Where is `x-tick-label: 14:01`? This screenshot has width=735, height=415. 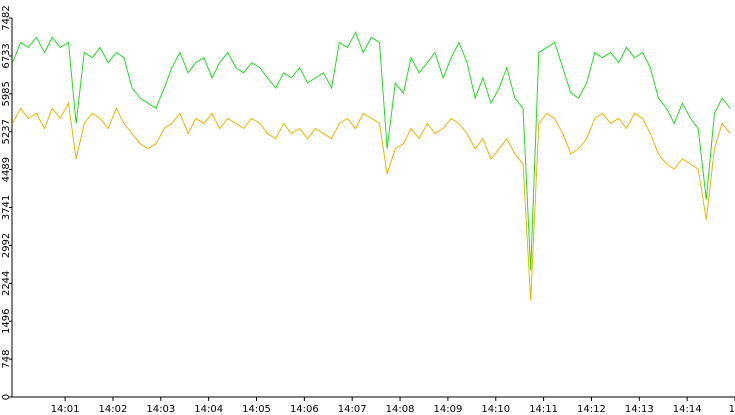 x-tick-label: 14:01 is located at coordinates (65, 409).